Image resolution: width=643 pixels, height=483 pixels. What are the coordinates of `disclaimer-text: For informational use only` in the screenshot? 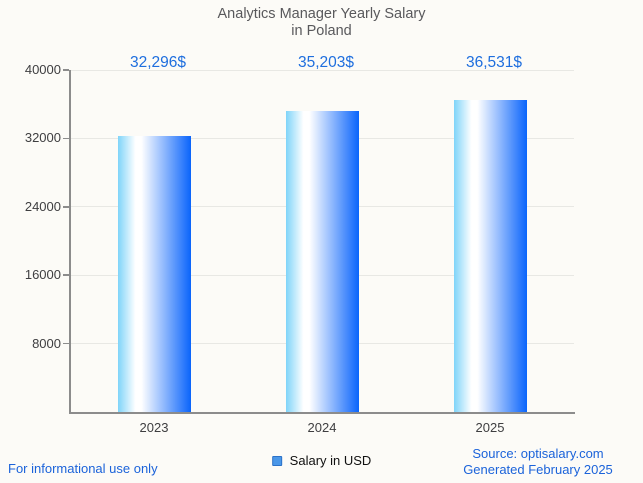 It's located at (83, 468).